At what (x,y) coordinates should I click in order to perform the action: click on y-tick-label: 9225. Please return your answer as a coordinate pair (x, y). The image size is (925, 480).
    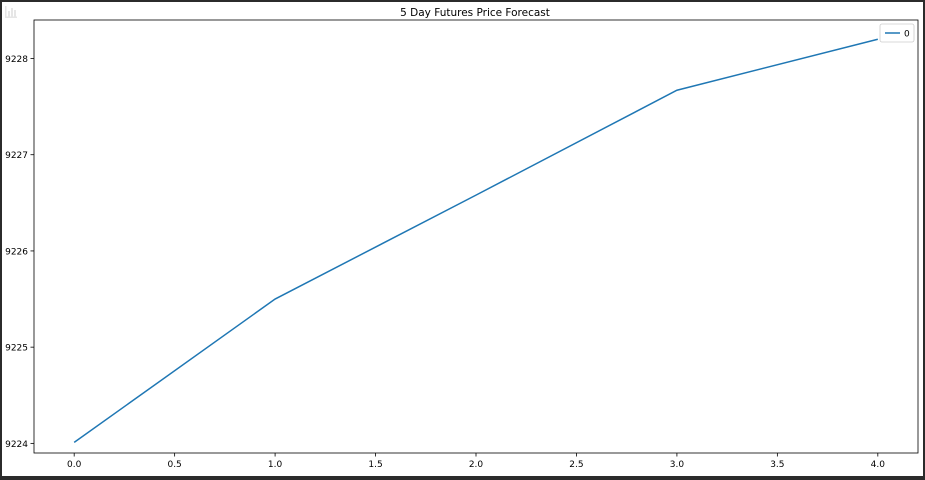
    Looking at the image, I should click on (16, 349).